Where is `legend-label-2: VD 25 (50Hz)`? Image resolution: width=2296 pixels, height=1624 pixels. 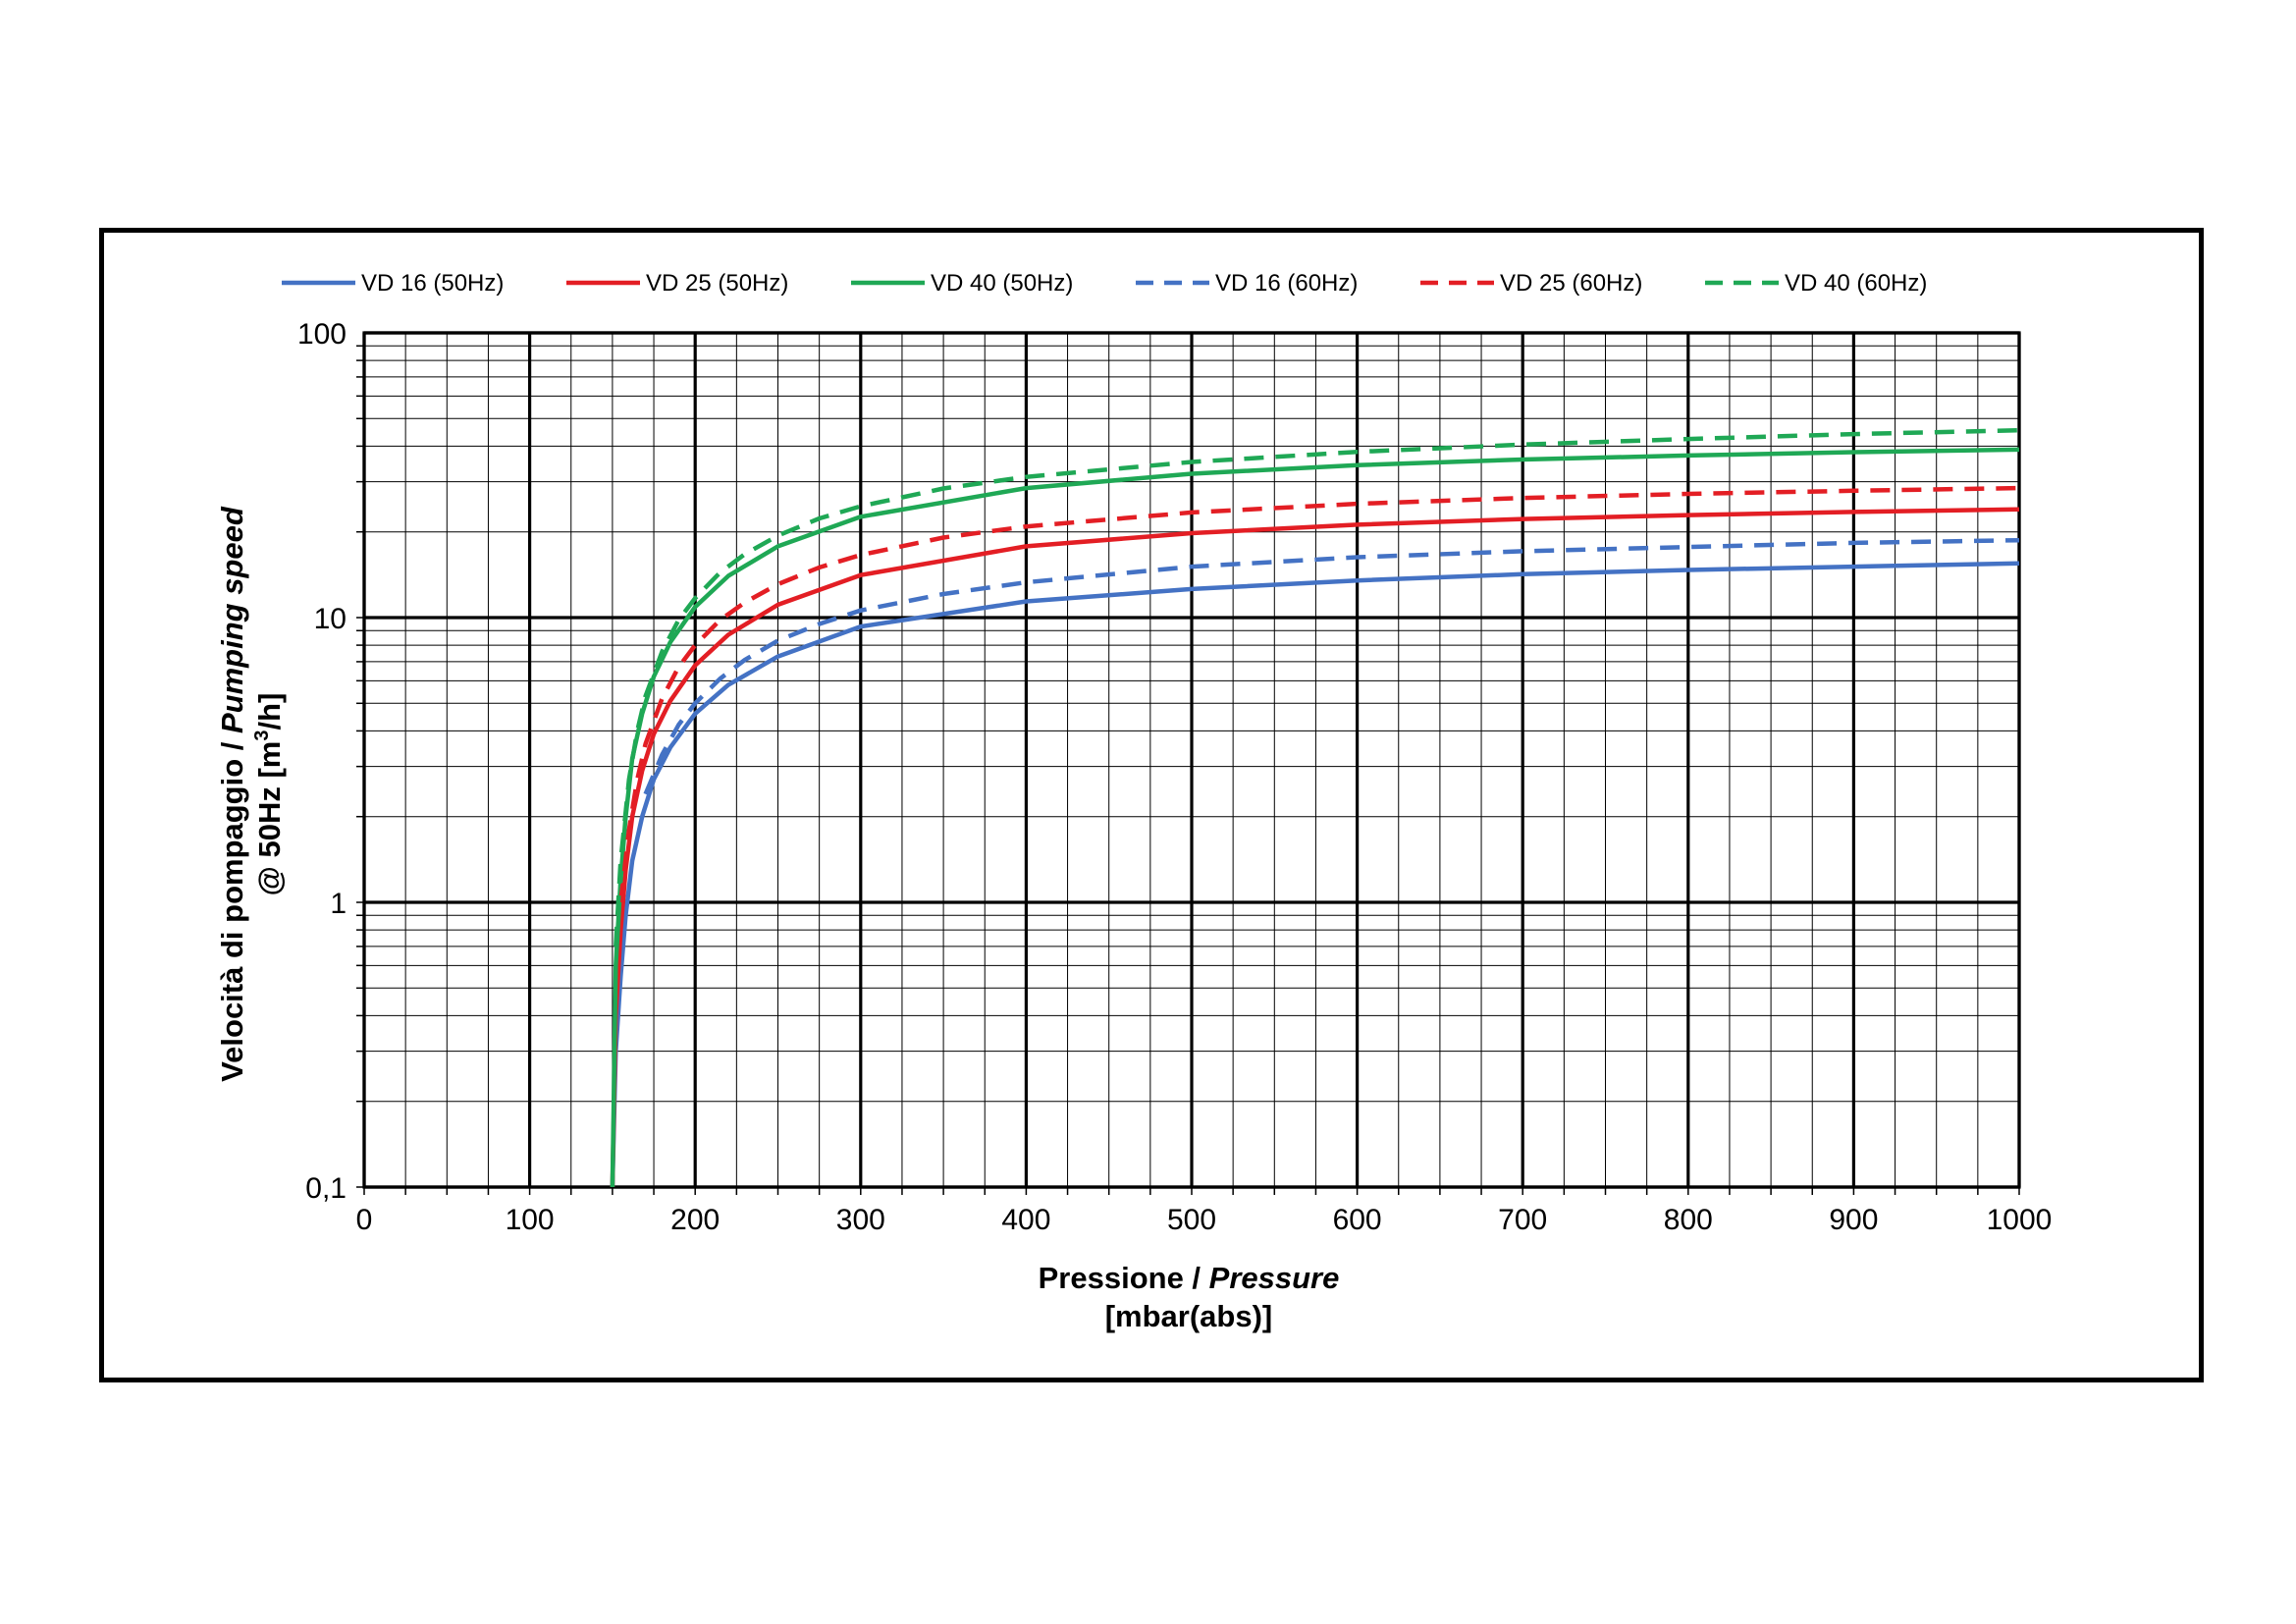 legend-label-2: VD 25 (50Hz) is located at coordinates (717, 283).